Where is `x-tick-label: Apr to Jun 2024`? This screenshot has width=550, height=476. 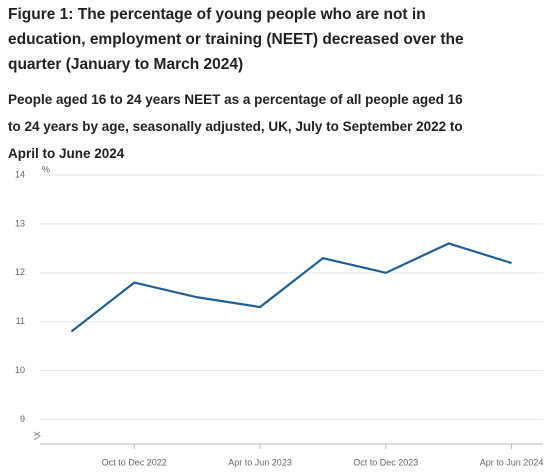 x-tick-label: Apr to Jun 2024 is located at coordinates (512, 462).